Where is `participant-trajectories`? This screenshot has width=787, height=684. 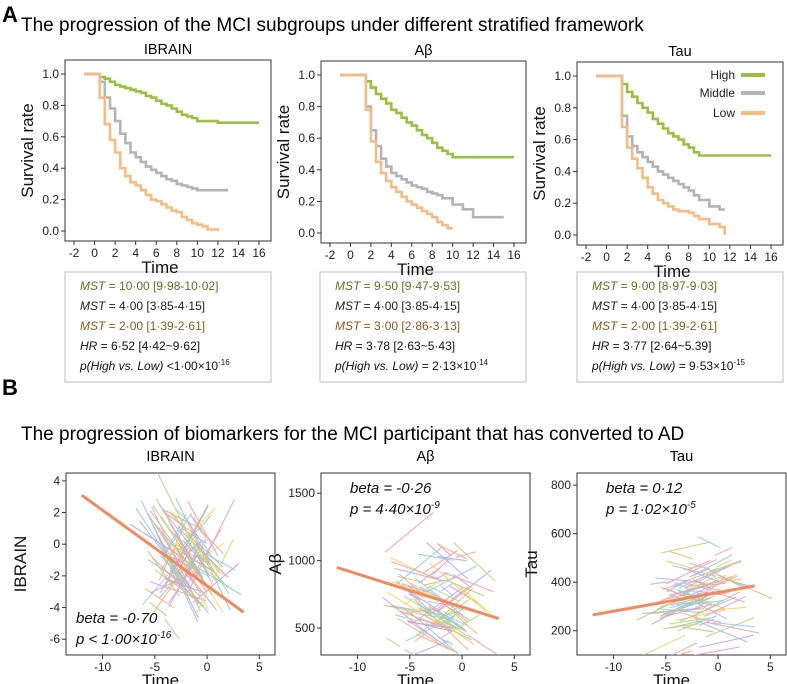 participant-trajectories is located at coordinates (704, 595).